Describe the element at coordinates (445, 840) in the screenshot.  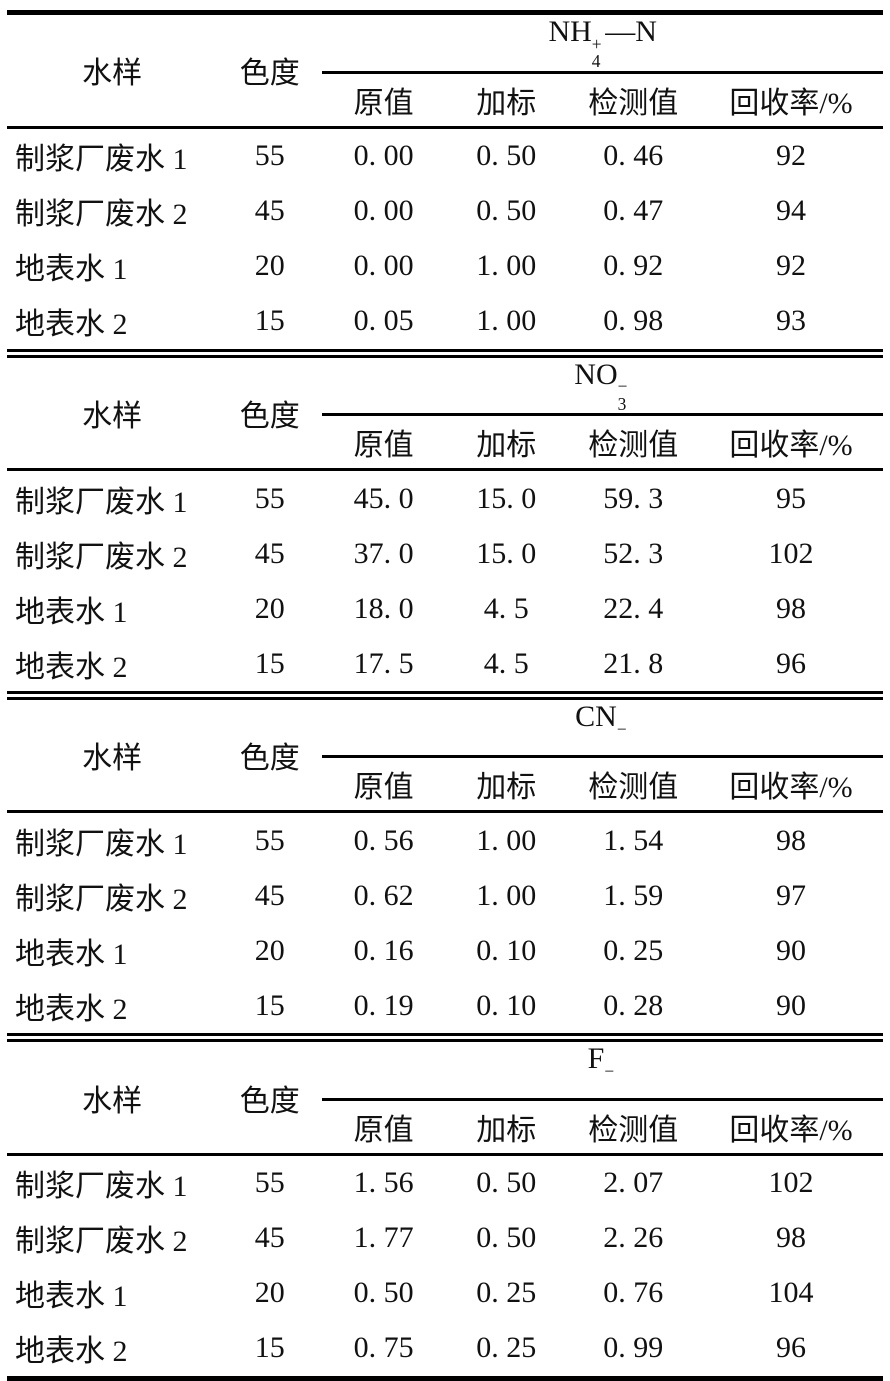
I see `table-row: 制浆厂废水 1 55 0. 56 1. 00 1. 54 98` at that location.